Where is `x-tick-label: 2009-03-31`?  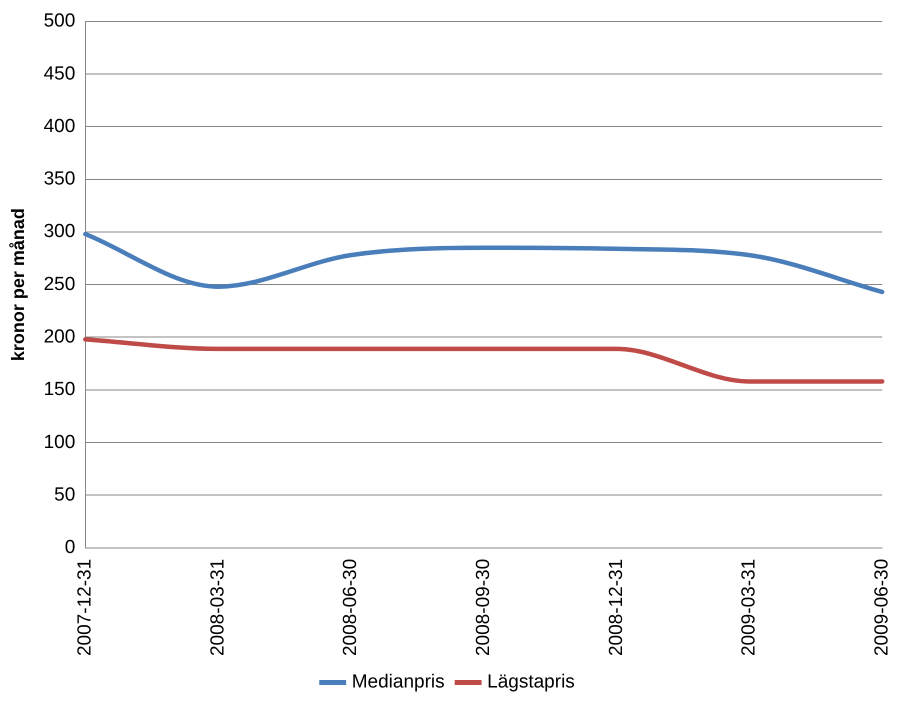 x-tick-label: 2009-03-31 is located at coordinates (749, 607).